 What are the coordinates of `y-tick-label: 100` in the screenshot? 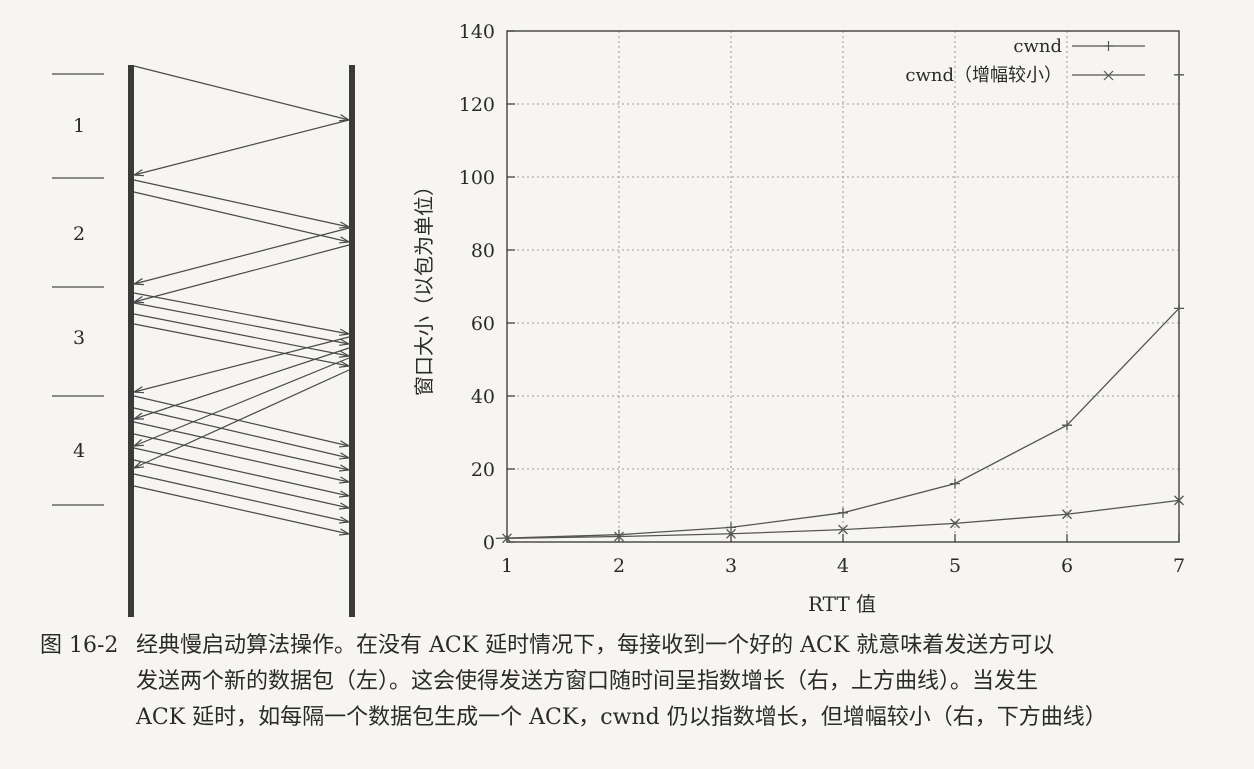 It's located at (477, 178).